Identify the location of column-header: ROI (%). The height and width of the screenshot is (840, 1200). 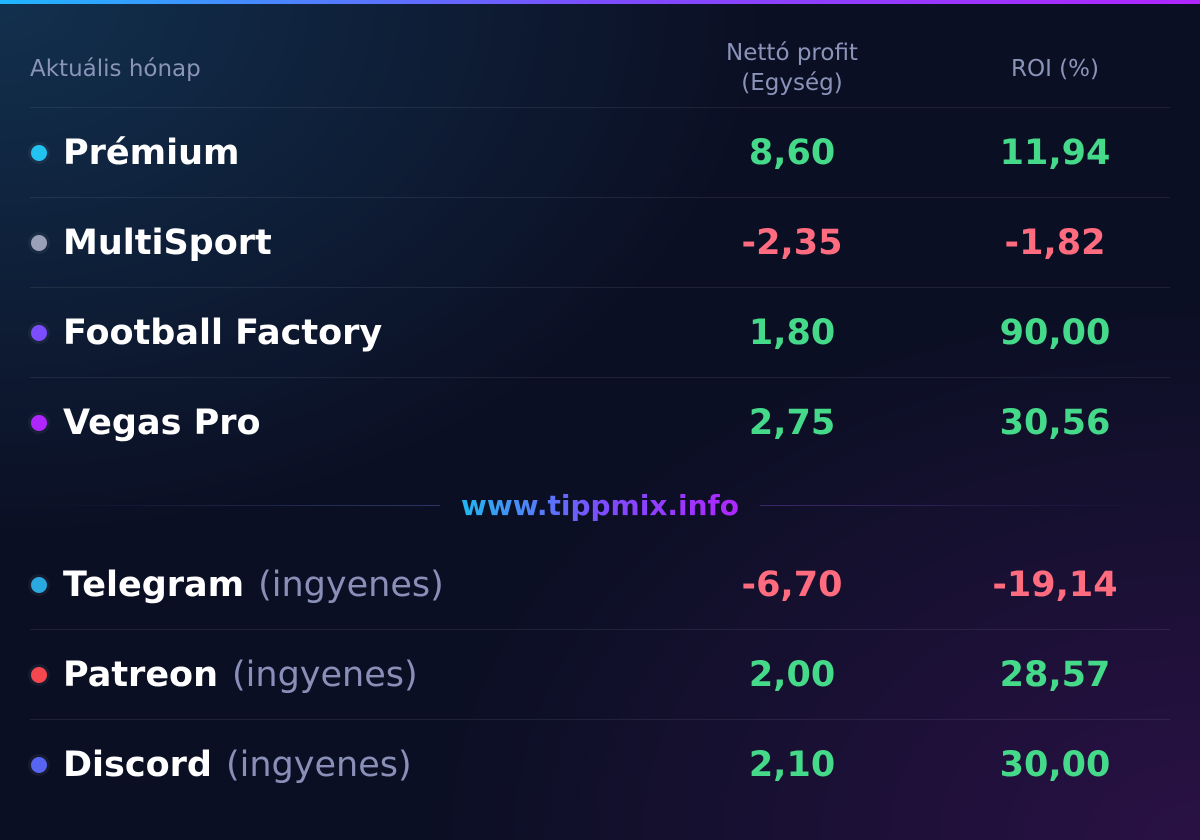
(1055, 69).